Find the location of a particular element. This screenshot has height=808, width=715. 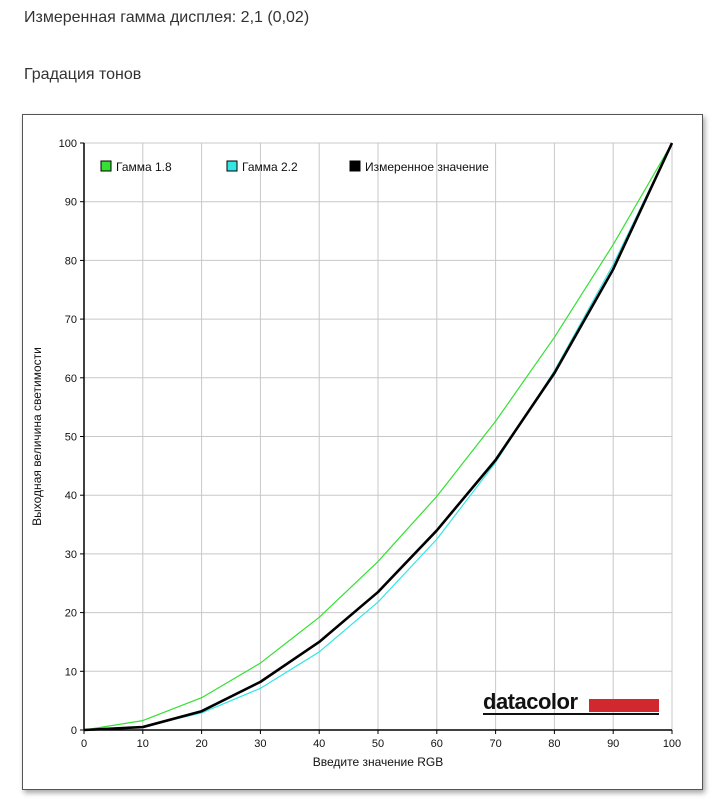

legend-entry: Гамма 1.8 is located at coordinates (144, 167).